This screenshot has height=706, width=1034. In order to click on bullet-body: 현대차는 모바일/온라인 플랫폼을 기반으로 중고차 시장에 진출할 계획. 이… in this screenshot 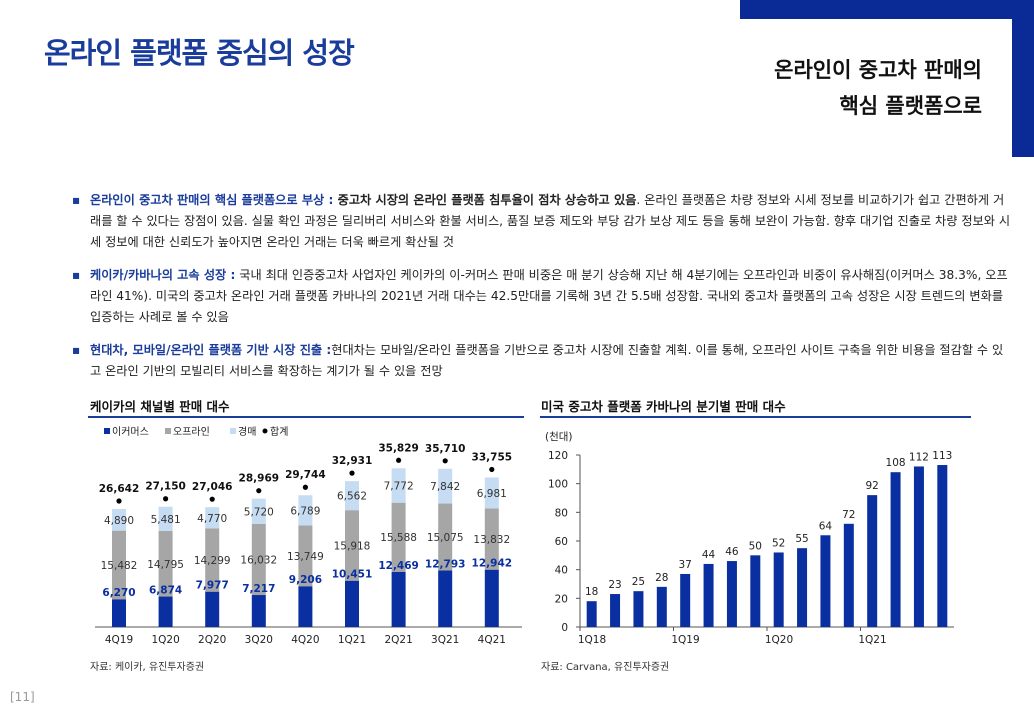, I will do `click(547, 360)`.